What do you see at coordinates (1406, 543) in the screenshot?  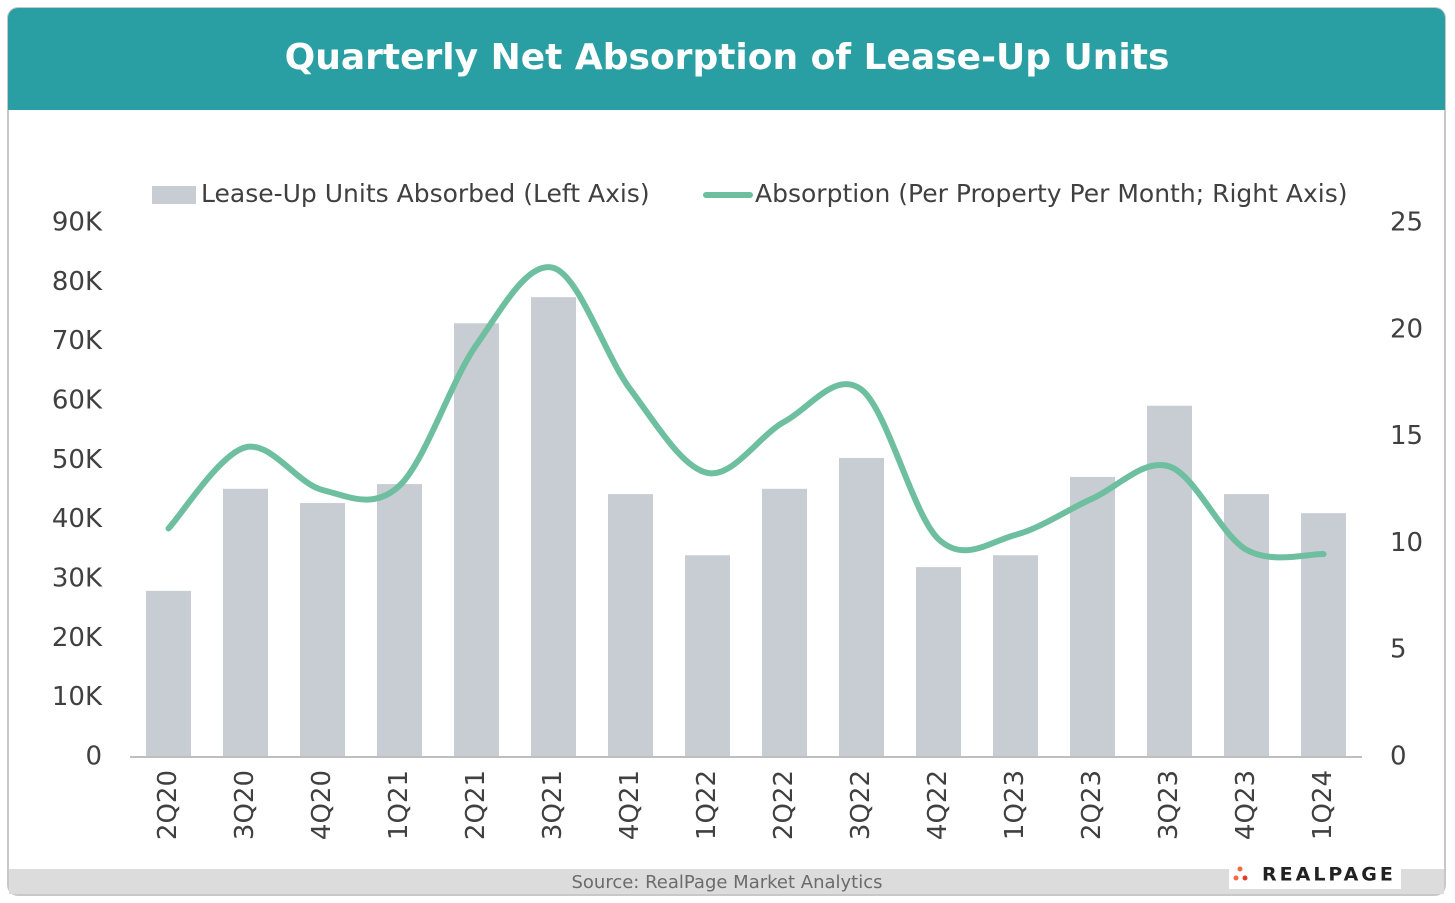 I see `y2-tick-label: 10` at bounding box center [1406, 543].